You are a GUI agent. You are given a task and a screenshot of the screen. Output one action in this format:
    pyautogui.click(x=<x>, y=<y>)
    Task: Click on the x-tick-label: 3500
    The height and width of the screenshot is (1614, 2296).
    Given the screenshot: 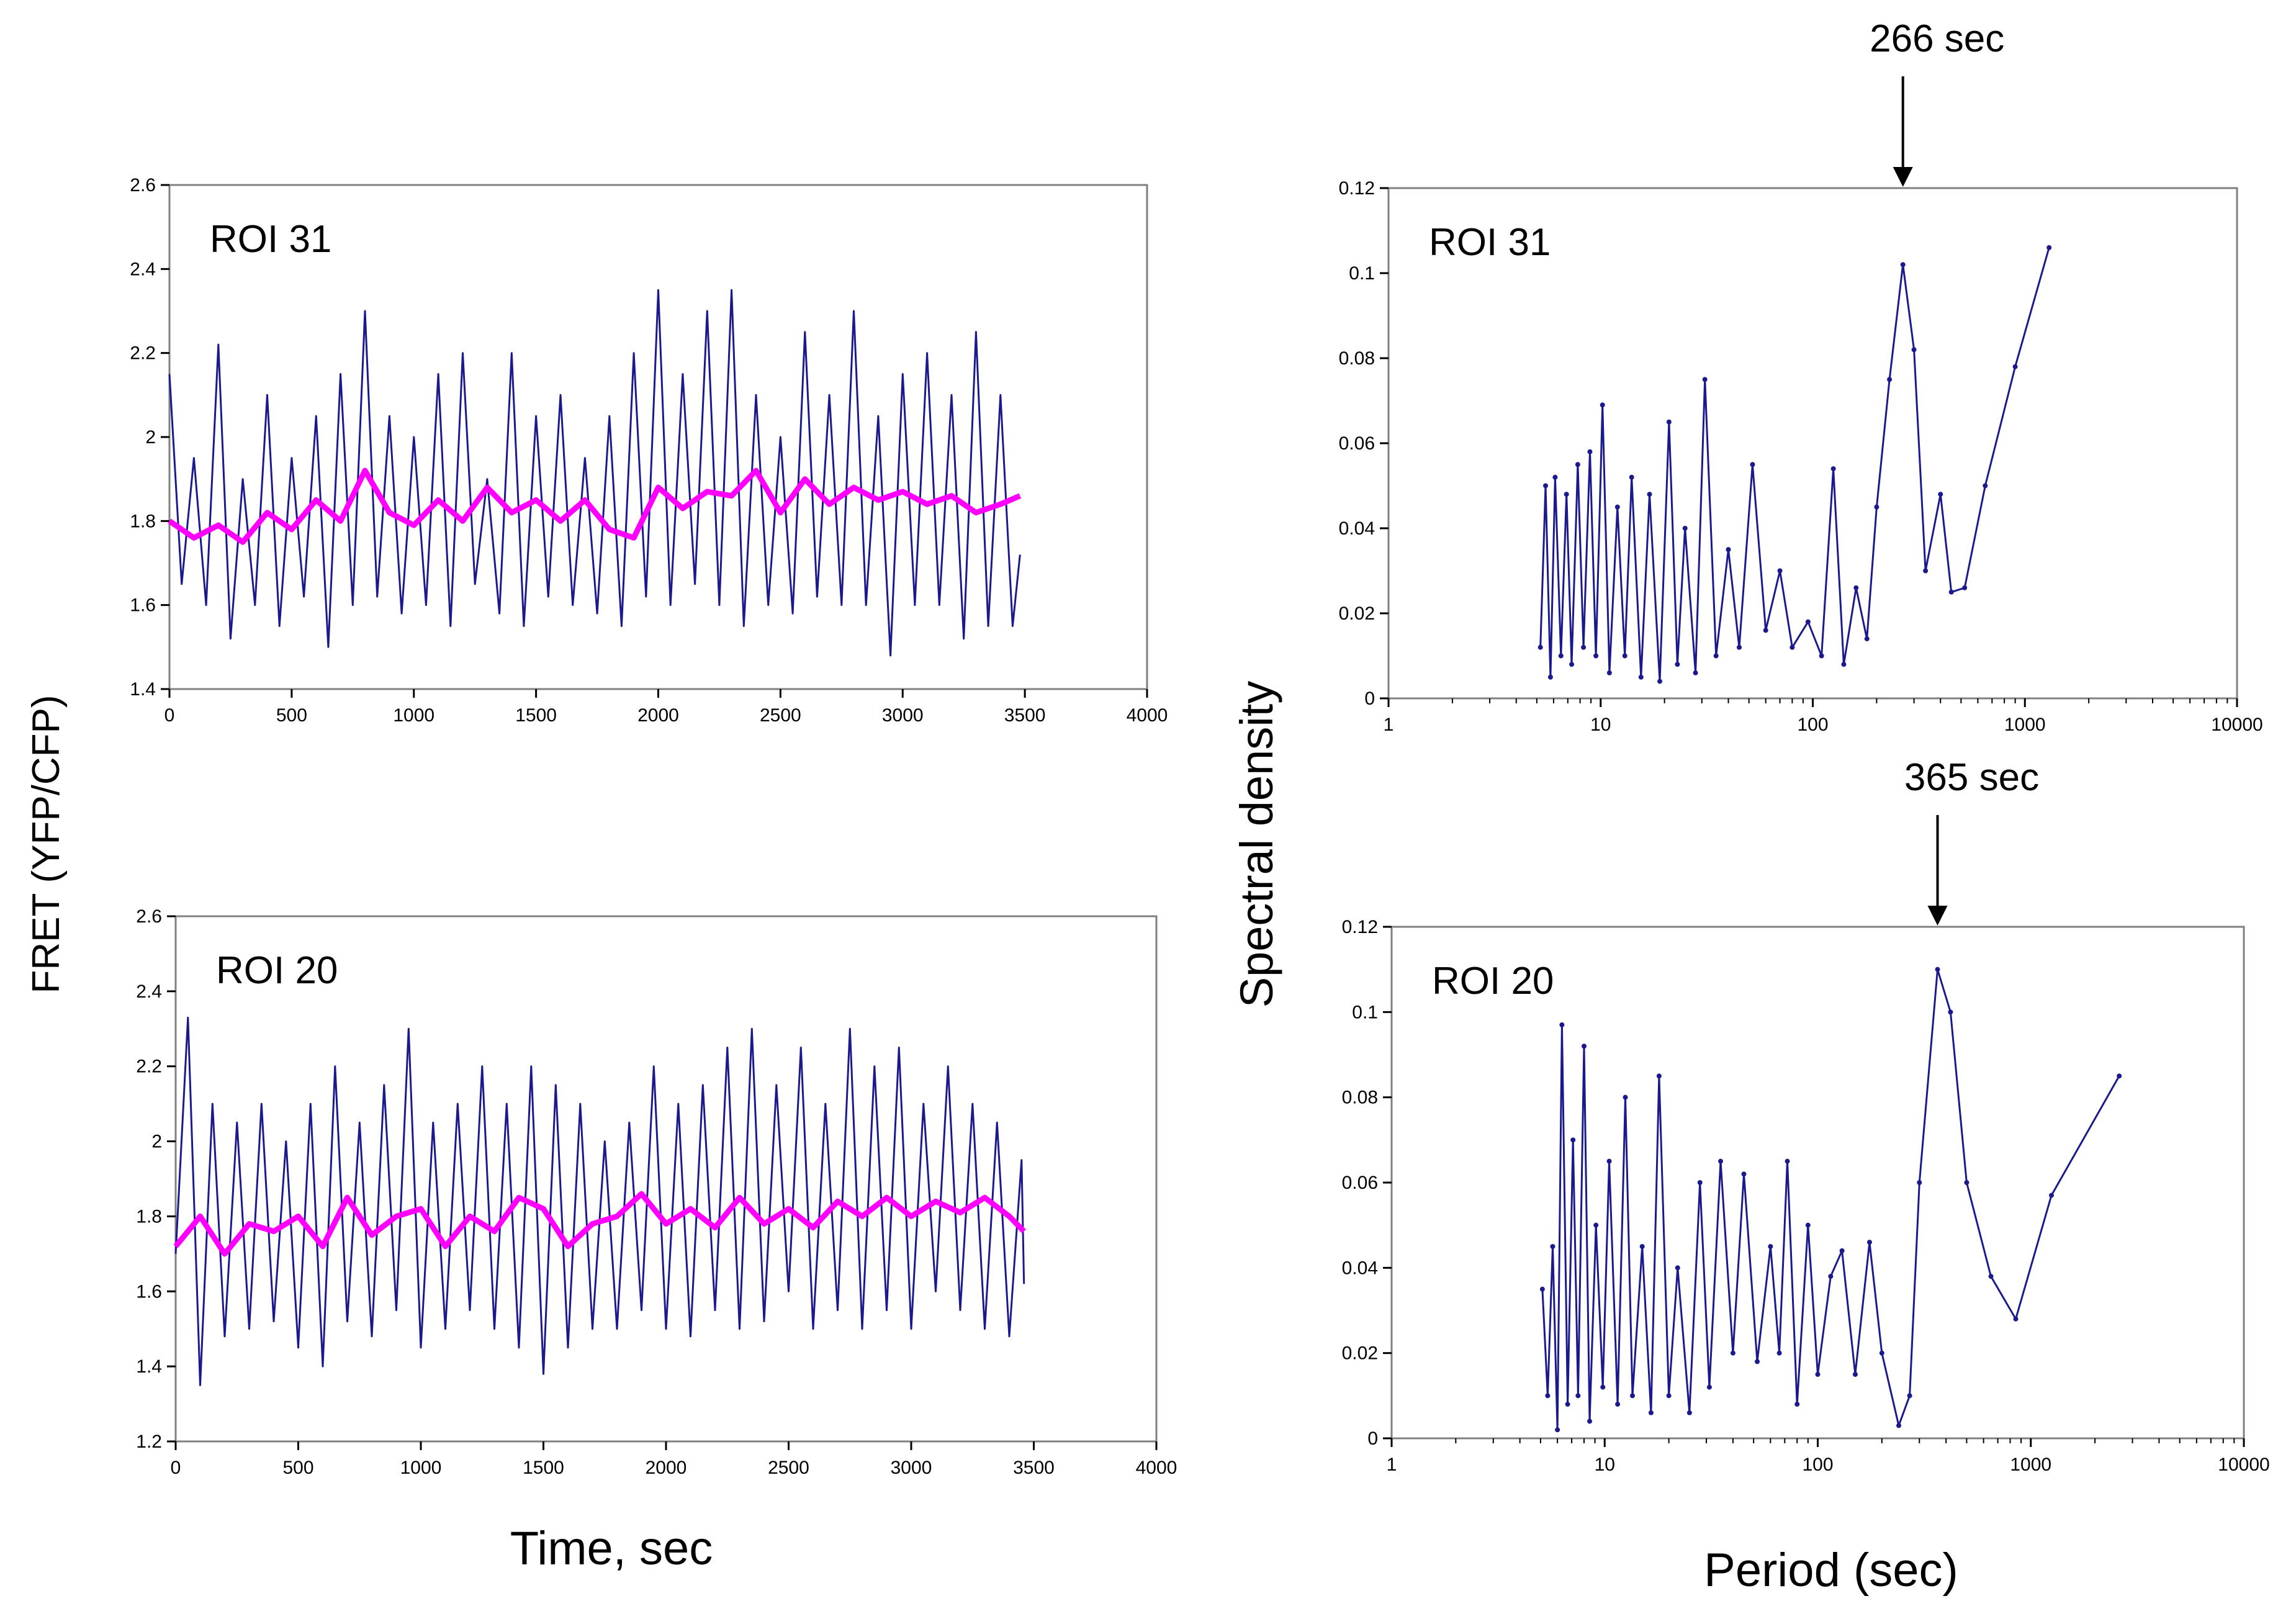 What is the action you would take?
    pyautogui.click(x=1025, y=715)
    